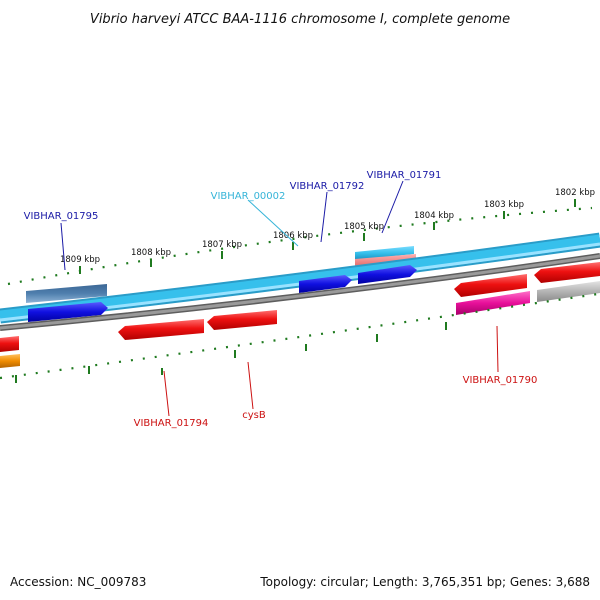 The width and height of the screenshot is (600, 600). Describe the element at coordinates (500, 380) in the screenshot. I see `label-vibhar-01790: VIBHAR_01790` at that location.